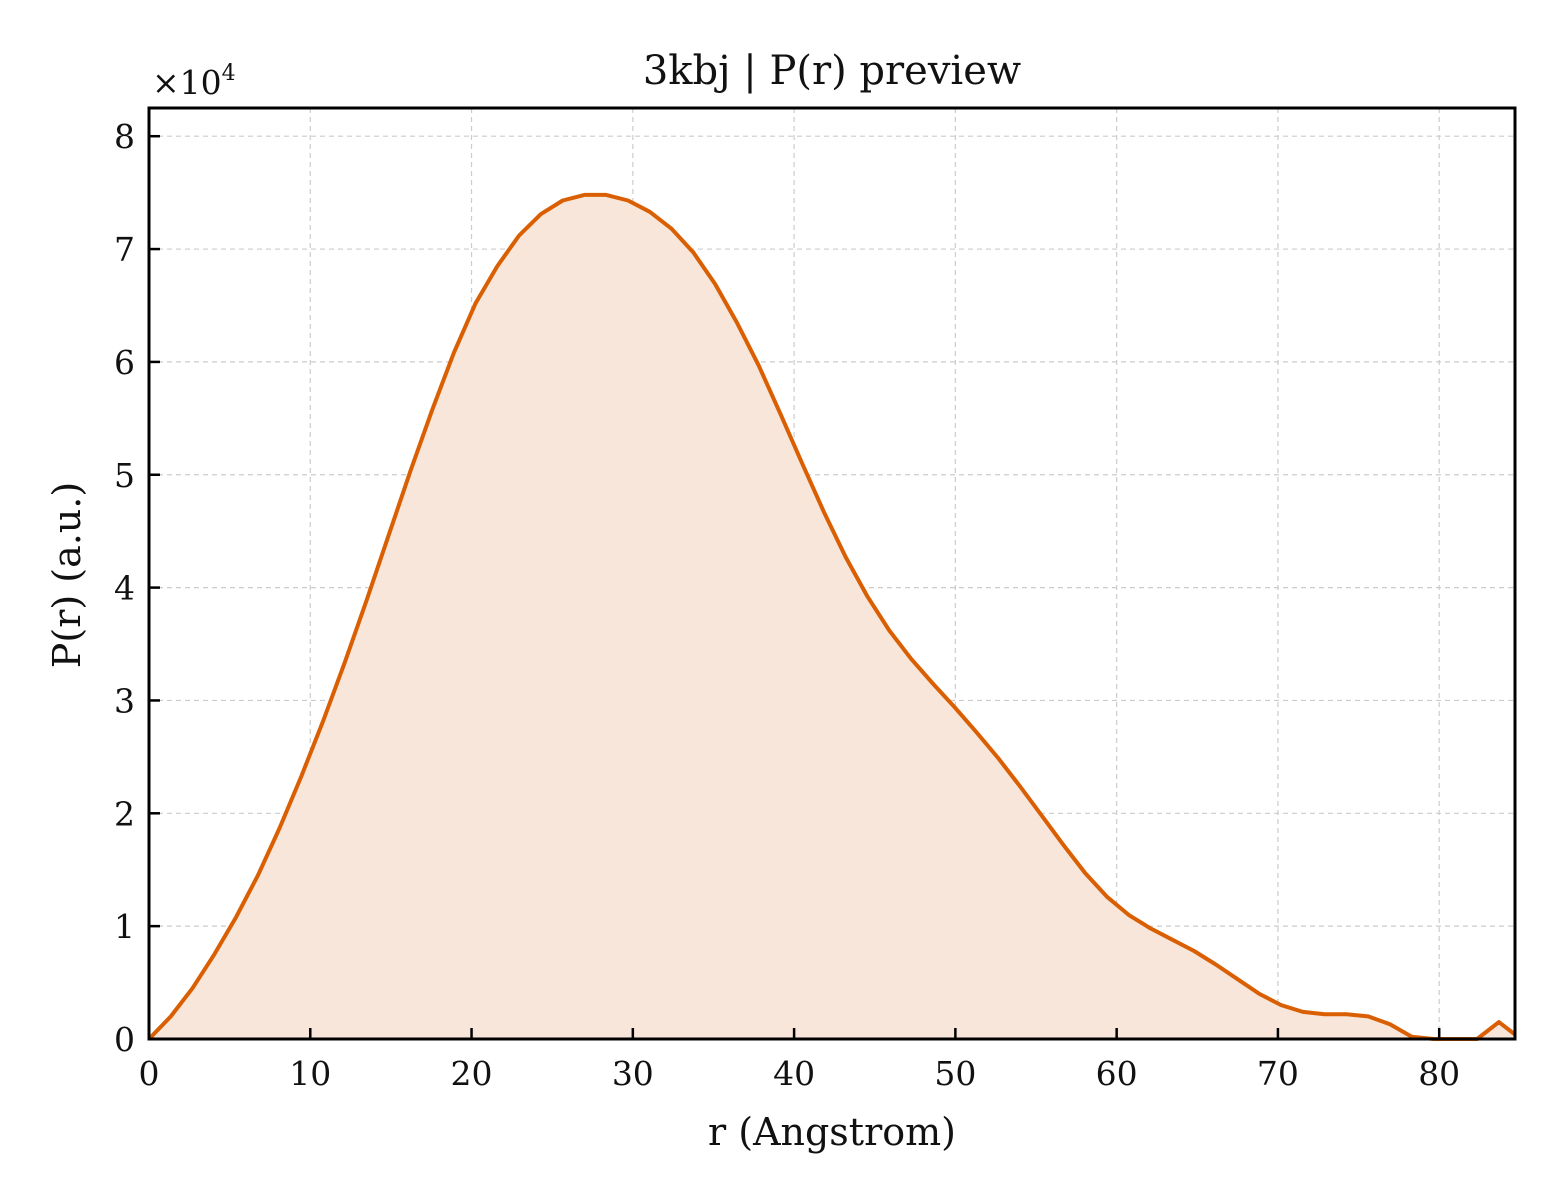  What do you see at coordinates (310, 1073) in the screenshot?
I see `x-tick-label: 10` at bounding box center [310, 1073].